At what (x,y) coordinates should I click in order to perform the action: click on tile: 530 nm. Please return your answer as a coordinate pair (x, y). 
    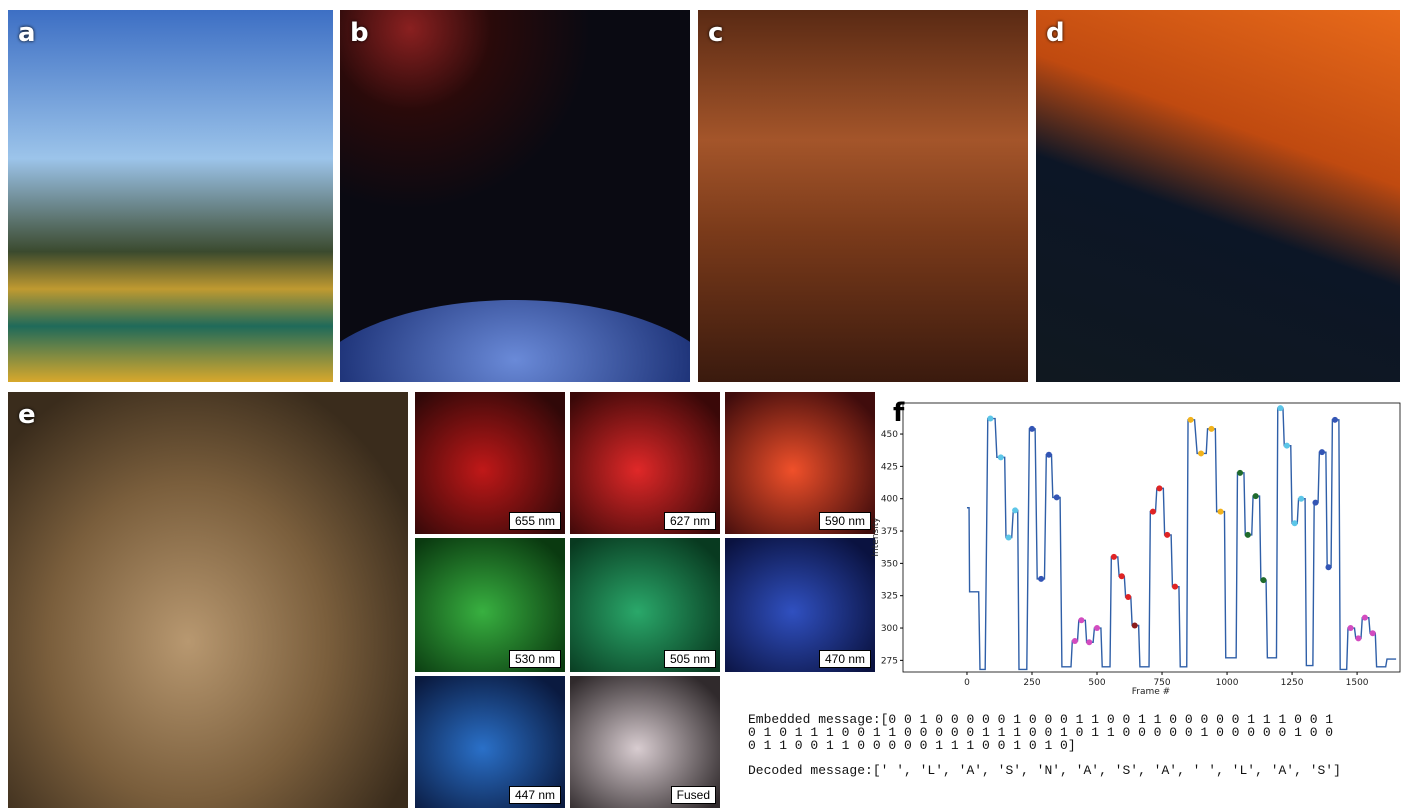
    Looking at the image, I should click on (490, 605).